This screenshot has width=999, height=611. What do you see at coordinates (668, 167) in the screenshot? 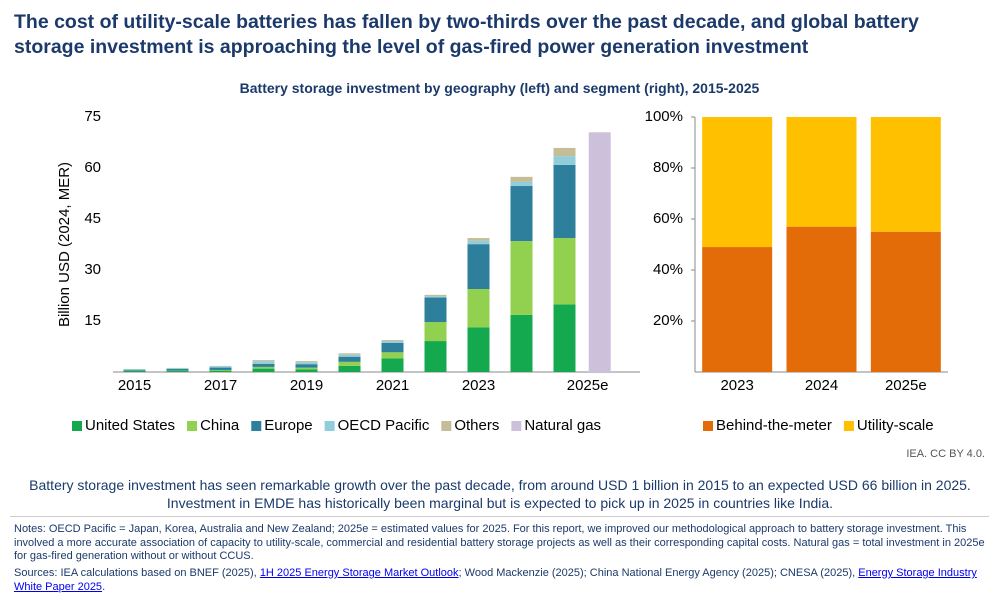
I see `y-tick-label: 80%` at bounding box center [668, 167].